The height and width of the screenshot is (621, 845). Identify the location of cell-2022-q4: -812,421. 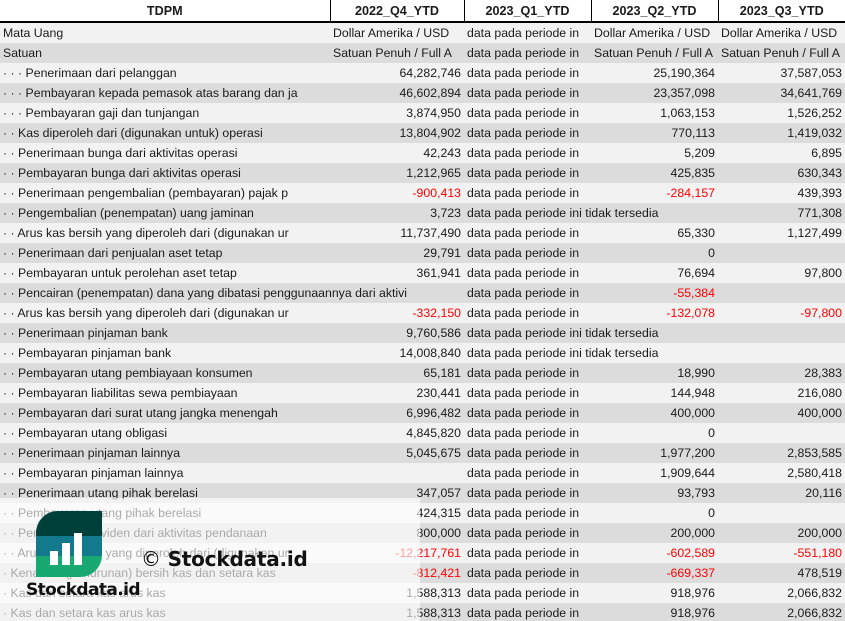
(397, 573).